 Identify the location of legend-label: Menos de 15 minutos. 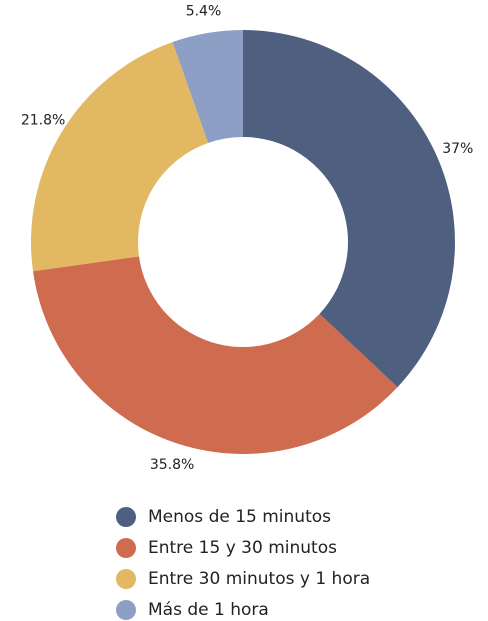
(239, 517).